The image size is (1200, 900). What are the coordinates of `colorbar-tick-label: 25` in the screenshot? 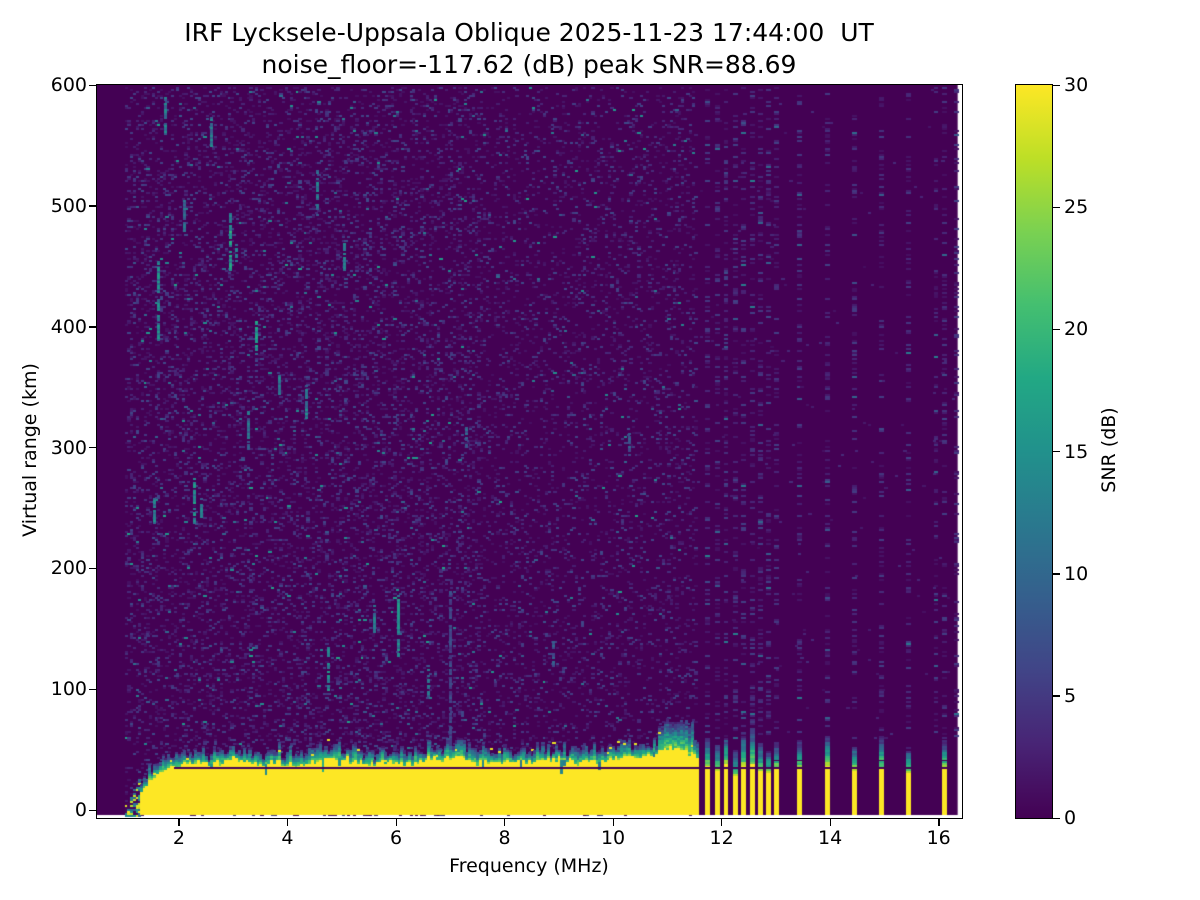 It's located at (1076, 207).